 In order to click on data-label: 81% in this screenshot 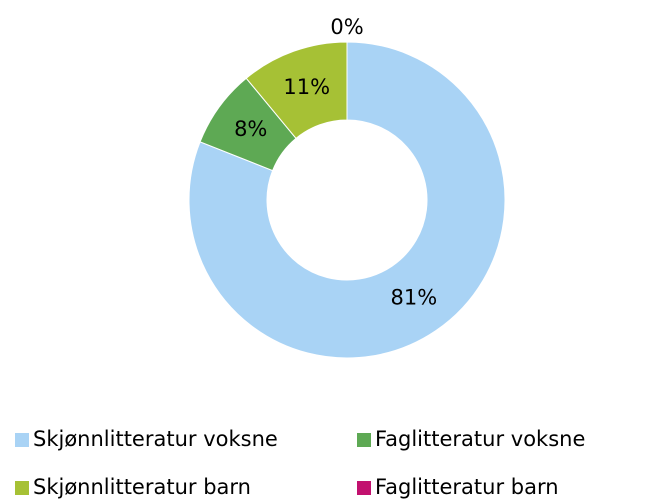, I will do `click(414, 297)`.